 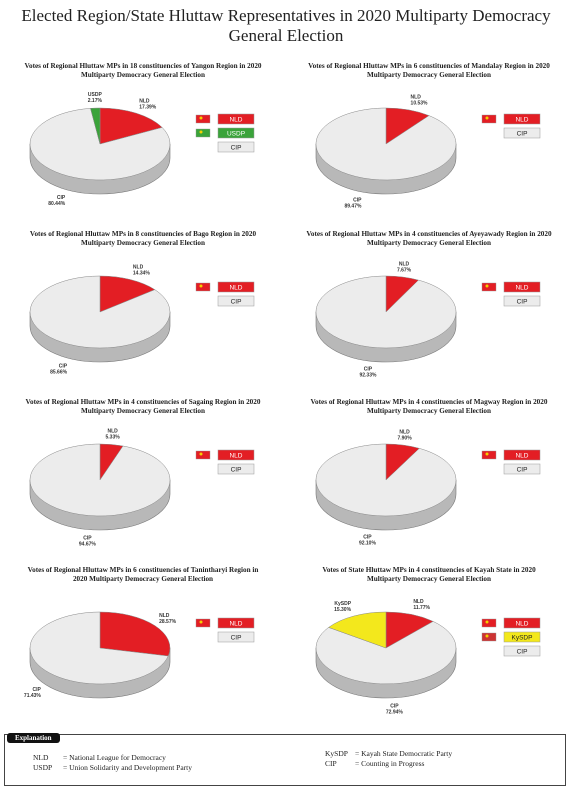 I want to click on explanation-item: NLD = National League for Democracy, so click(x=99, y=757).